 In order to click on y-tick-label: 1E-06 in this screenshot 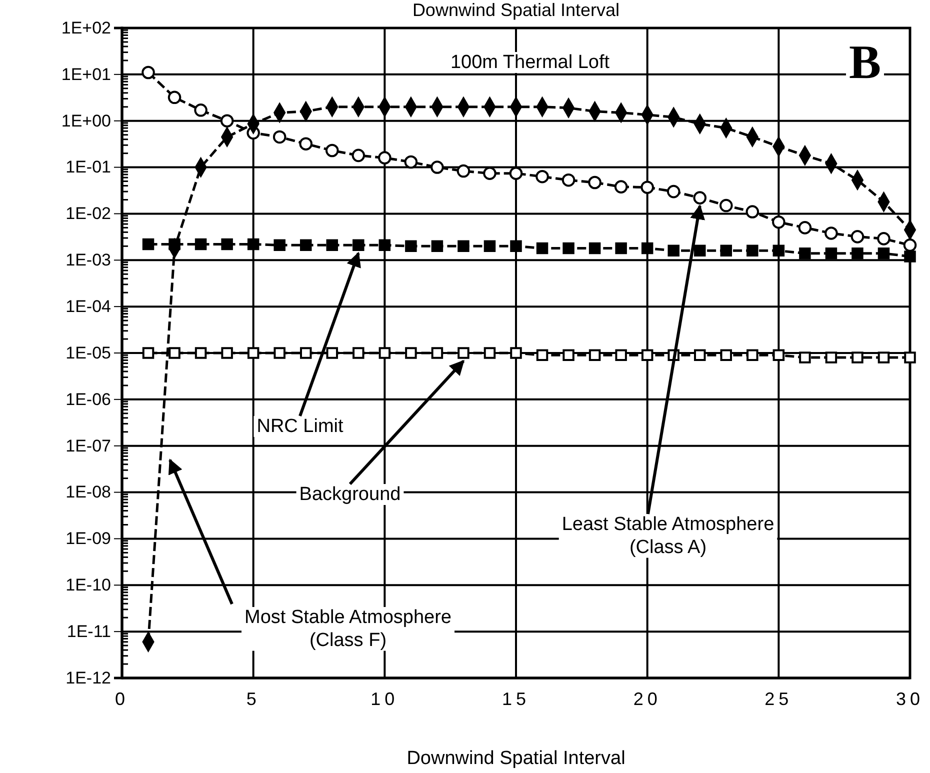, I will do `click(88, 399)`.